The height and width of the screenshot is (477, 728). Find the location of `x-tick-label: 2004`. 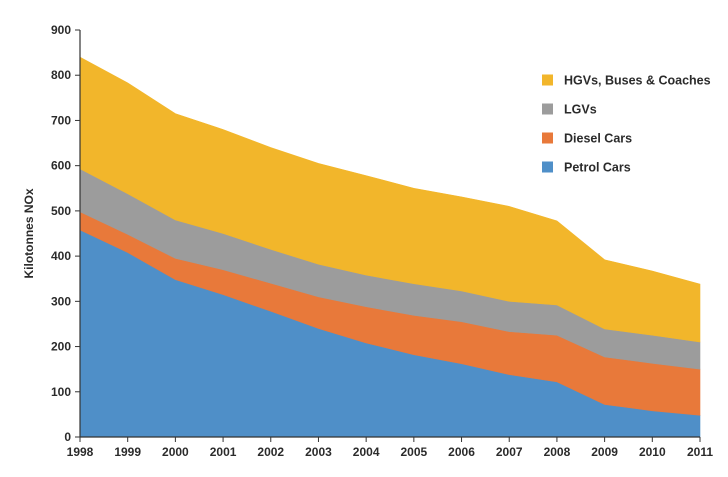

x-tick-label: 2004 is located at coordinates (366, 452).